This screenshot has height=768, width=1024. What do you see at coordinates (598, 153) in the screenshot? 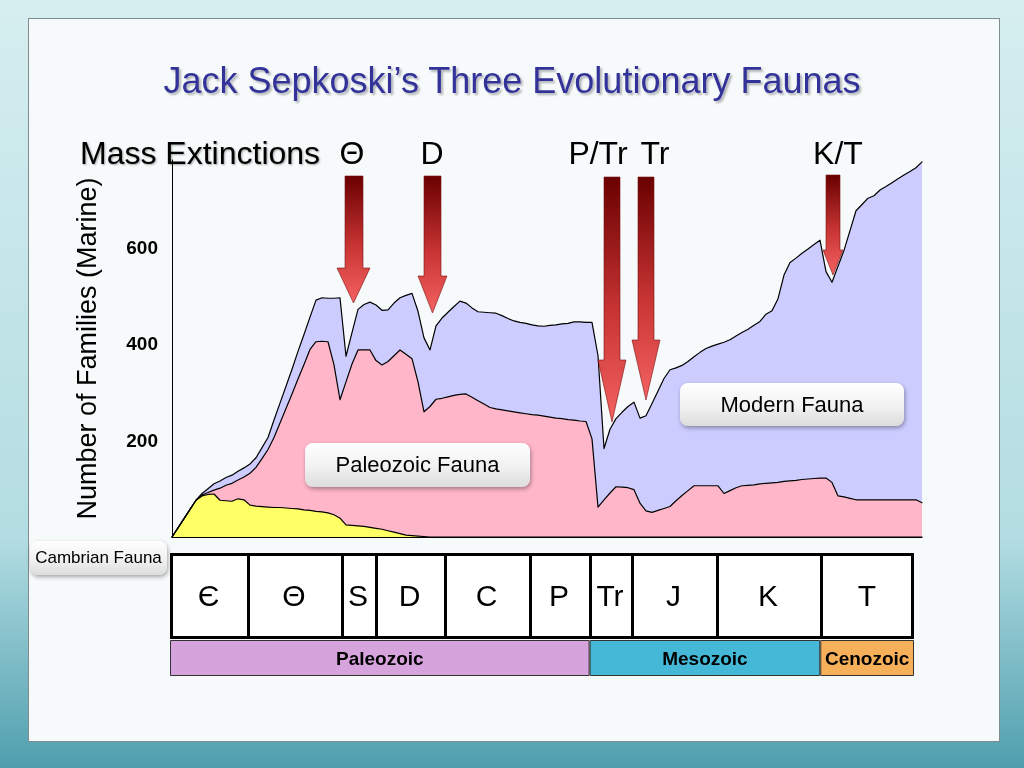
I see `annotation: P/Tr` at bounding box center [598, 153].